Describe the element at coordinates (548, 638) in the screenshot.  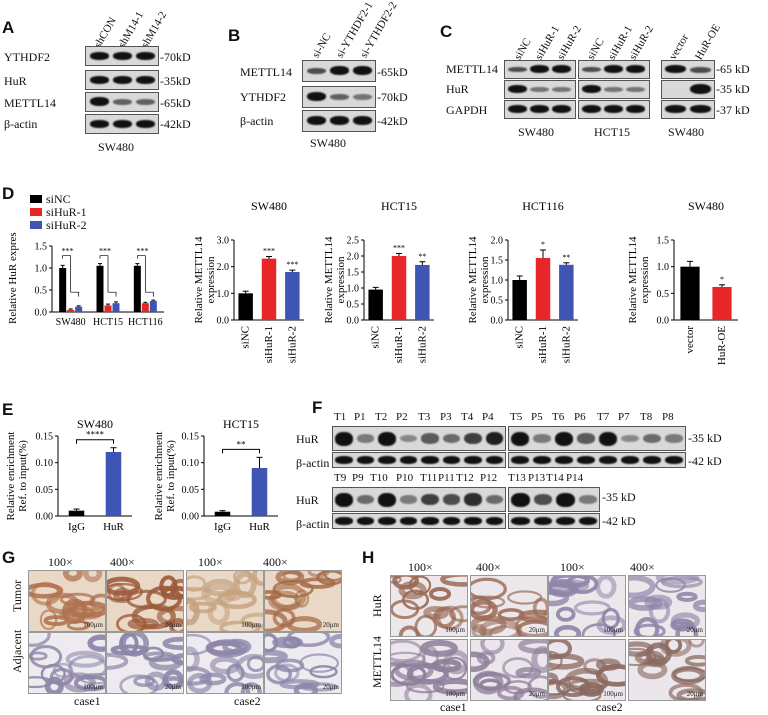
I see `ihc-grid-h: 100μm 100μm 20μm 20μm 100μm 100μm 20μm 20μm` at that location.